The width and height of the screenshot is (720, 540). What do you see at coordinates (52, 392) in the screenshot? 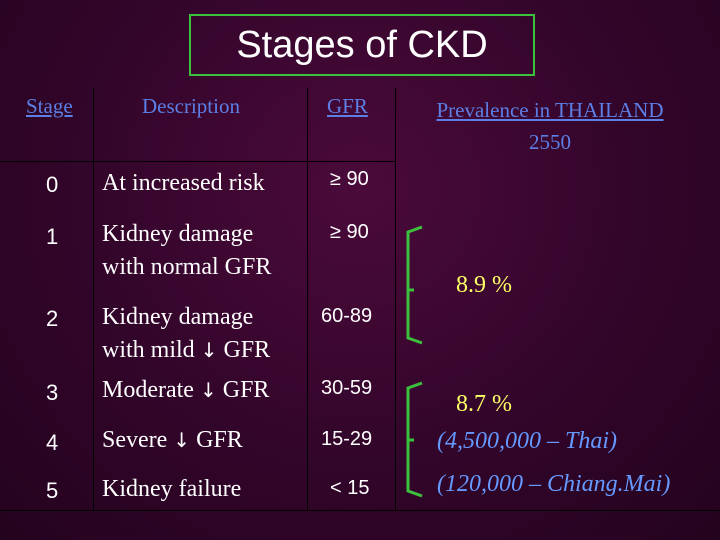
I see `stage-3: 3` at bounding box center [52, 392].